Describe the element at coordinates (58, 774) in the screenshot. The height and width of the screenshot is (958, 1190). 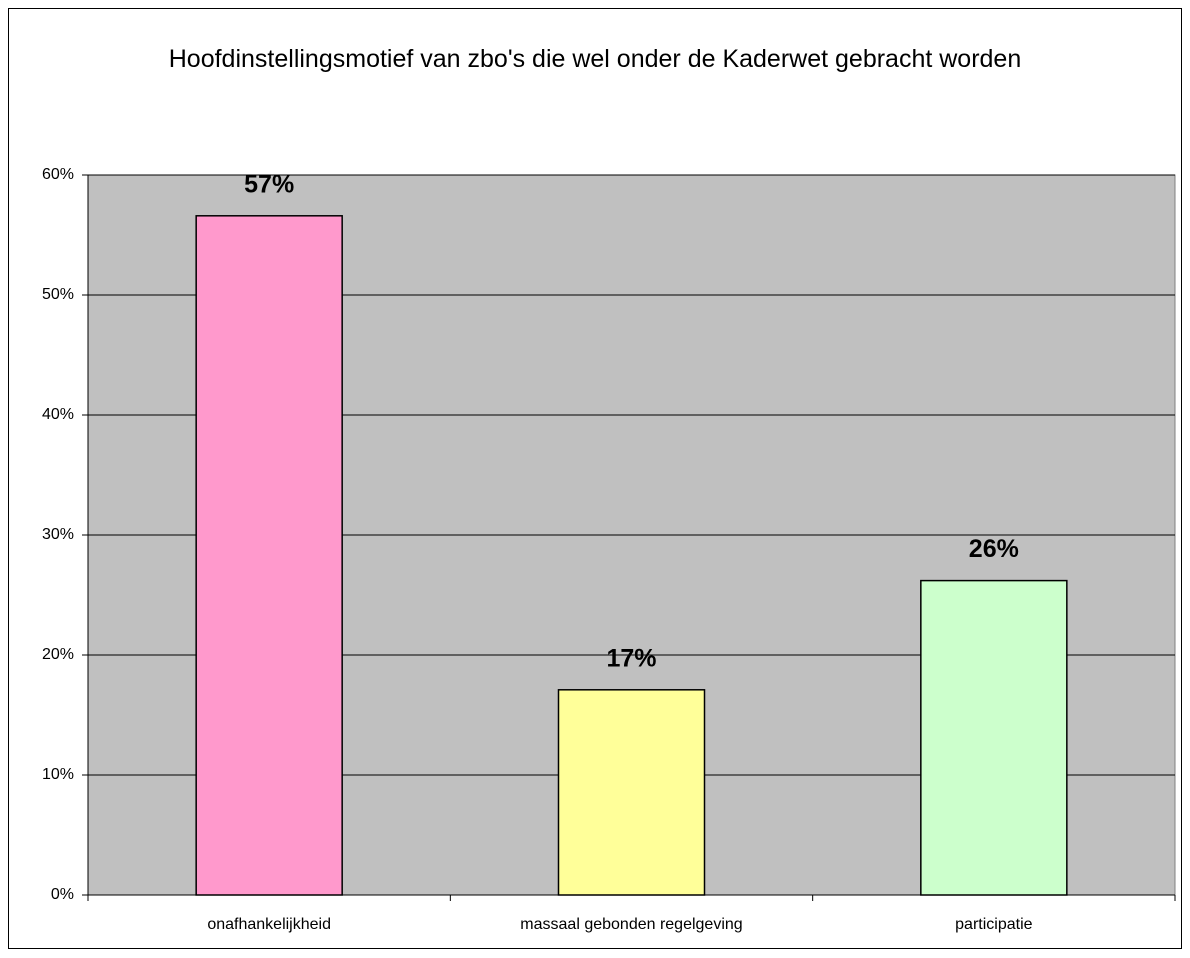
I see `y-tick-label: 10%` at that location.